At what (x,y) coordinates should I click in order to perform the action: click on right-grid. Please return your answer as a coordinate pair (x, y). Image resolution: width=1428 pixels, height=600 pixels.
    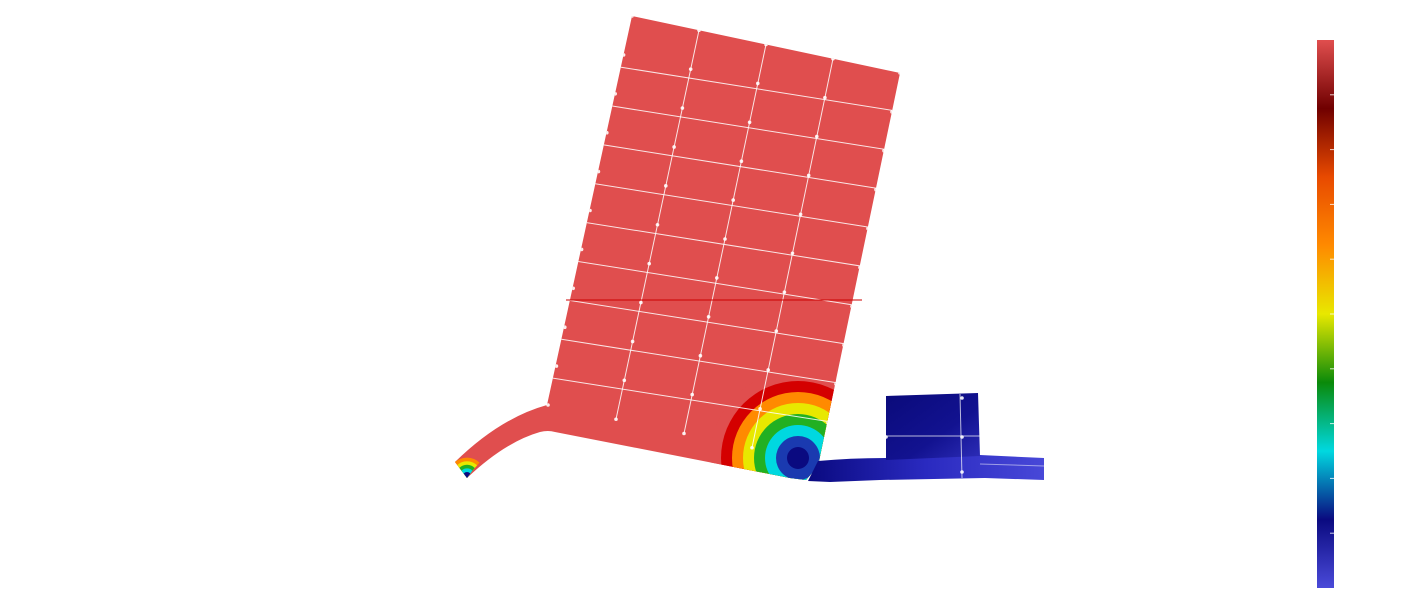
    Looking at the image, I should click on (964, 436).